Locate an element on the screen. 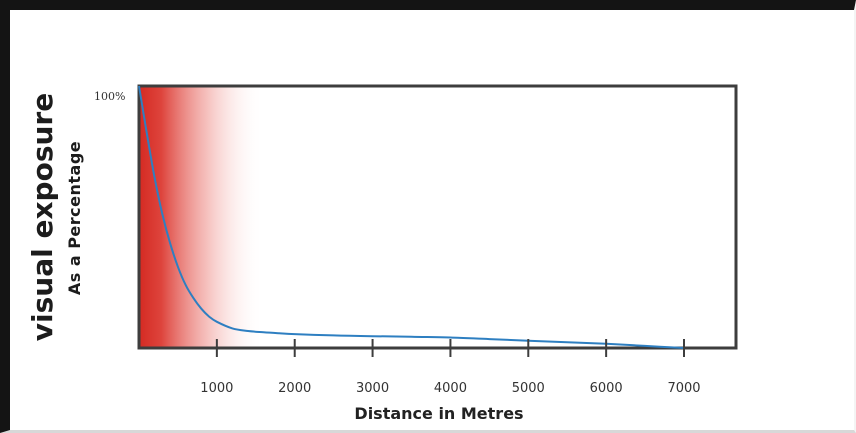  x-tick-label: 5000 is located at coordinates (528, 388).